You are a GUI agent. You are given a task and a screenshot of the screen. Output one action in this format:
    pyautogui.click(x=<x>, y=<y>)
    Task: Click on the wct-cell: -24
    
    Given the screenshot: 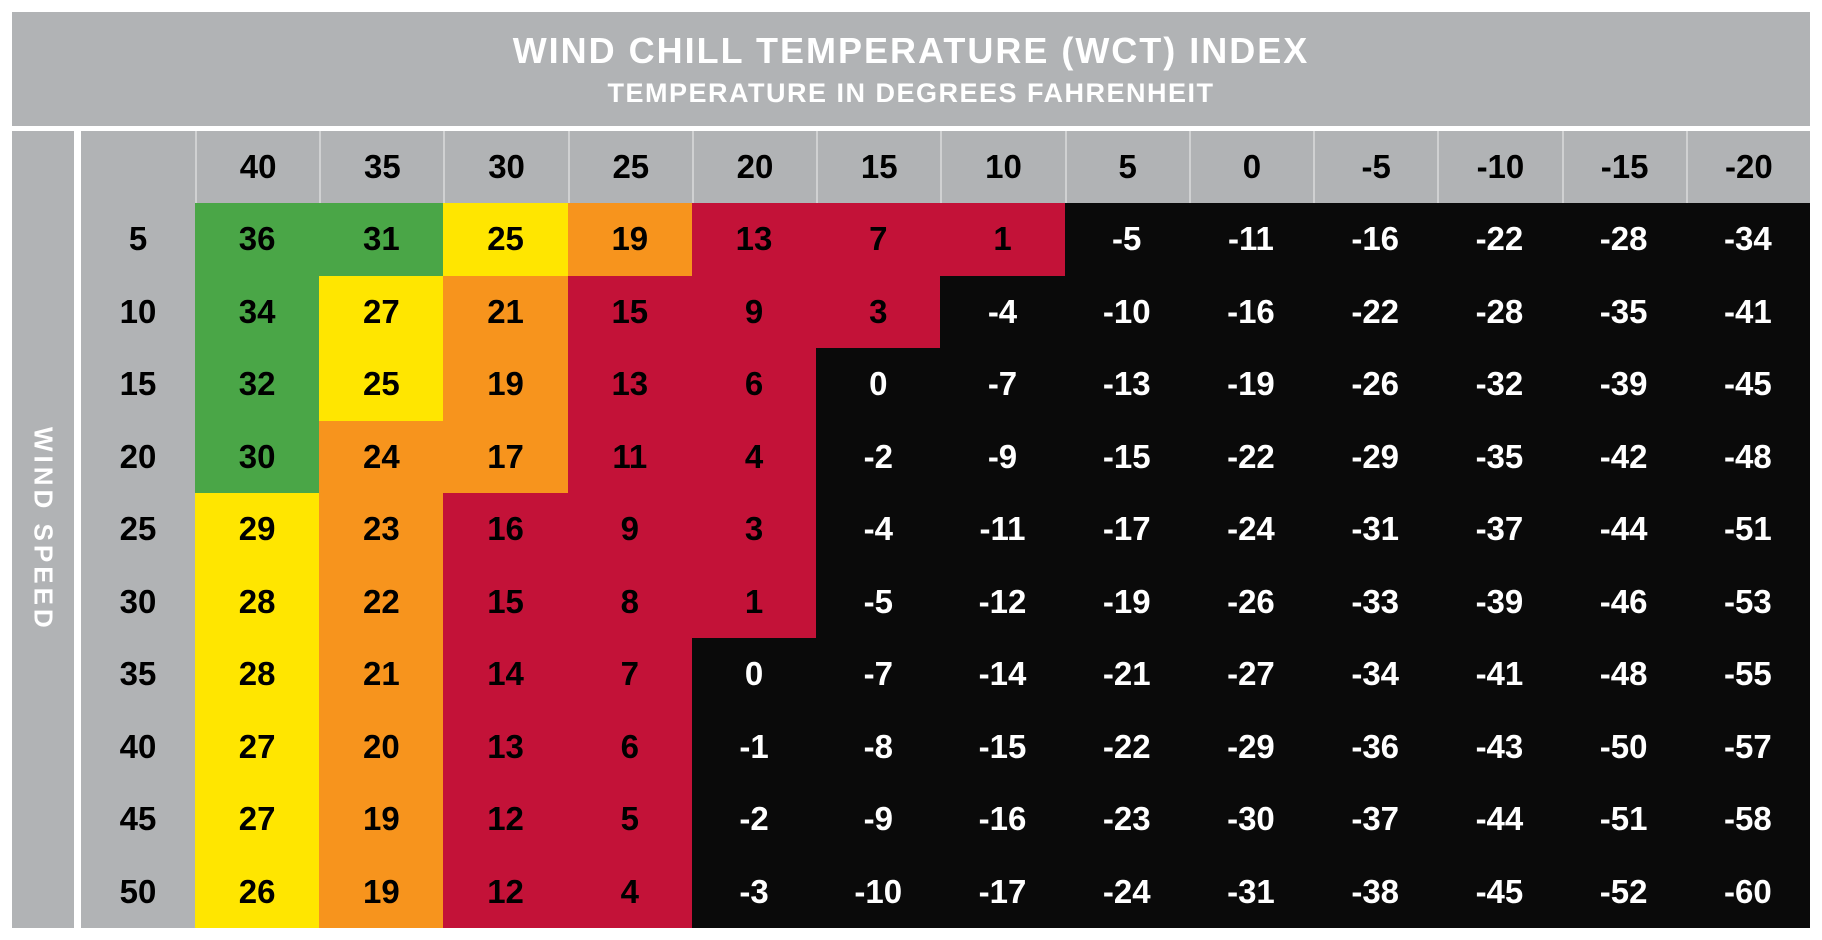 What is the action you would take?
    pyautogui.click(x=1126, y=891)
    